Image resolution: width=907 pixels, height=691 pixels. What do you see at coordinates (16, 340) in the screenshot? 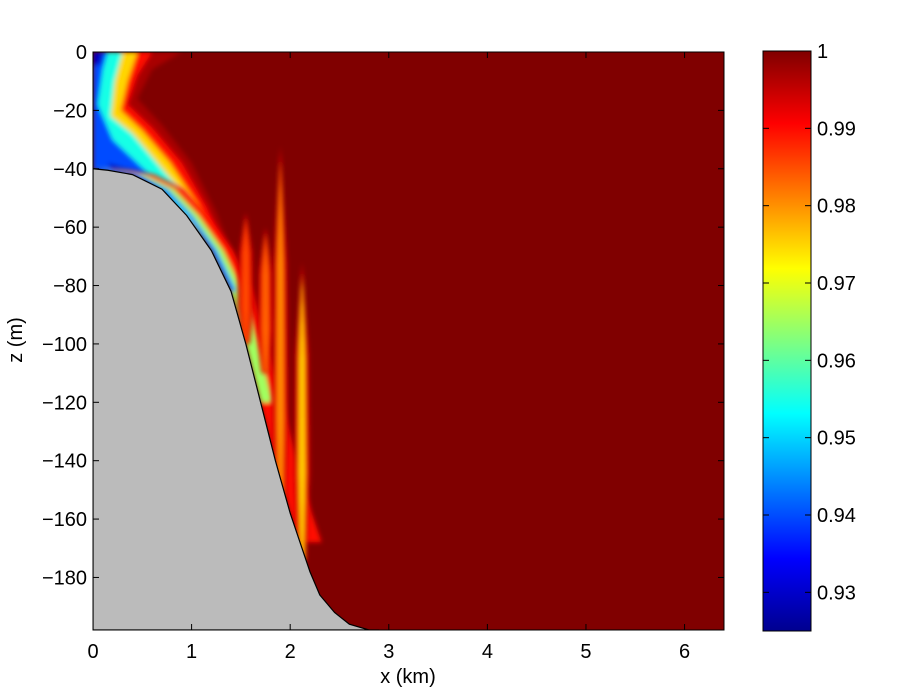
I see `y-axis-label: z (m)` at bounding box center [16, 340].